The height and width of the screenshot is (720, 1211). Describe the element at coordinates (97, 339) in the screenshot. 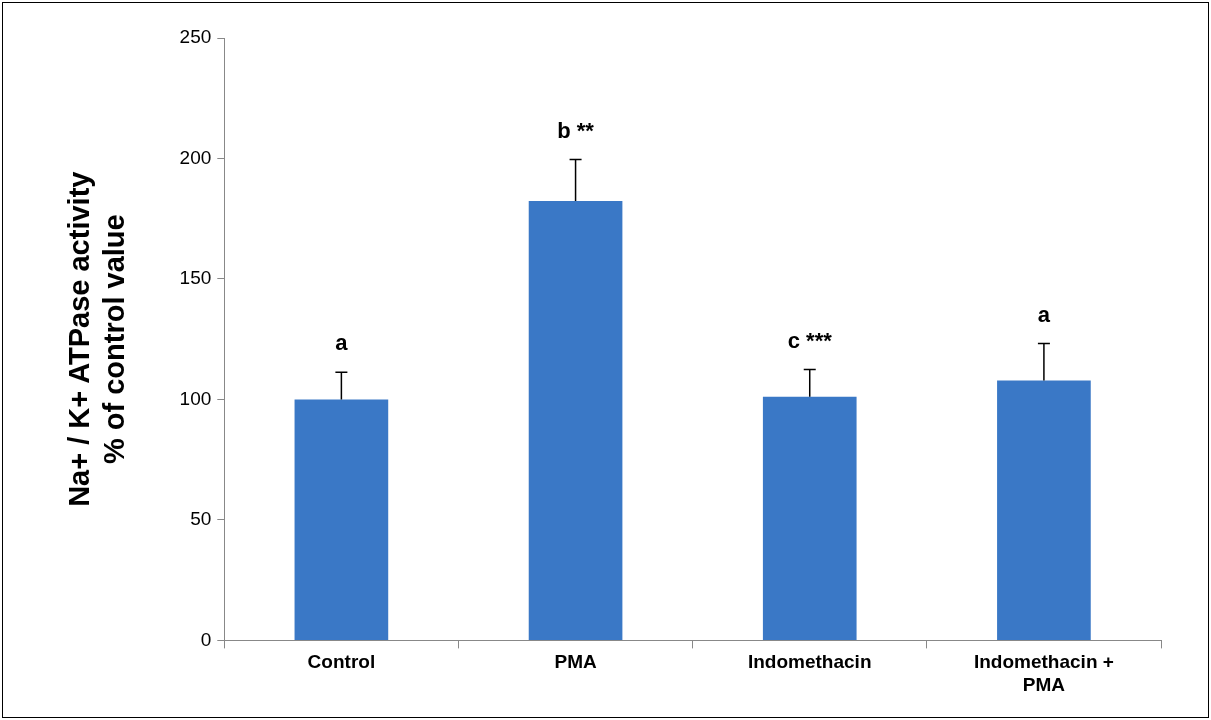

I see `y-axis-title: Na+ / K+ ATPase activity % of control value` at that location.